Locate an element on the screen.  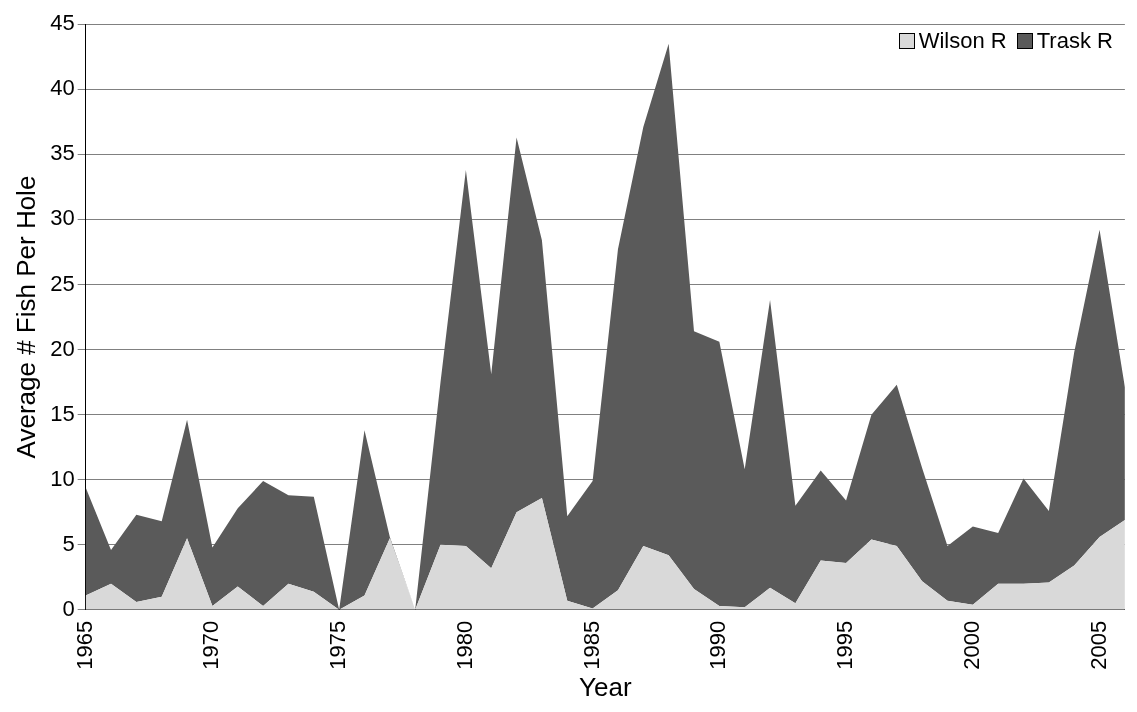
x-tick-label: 1995 is located at coordinates (845, 645).